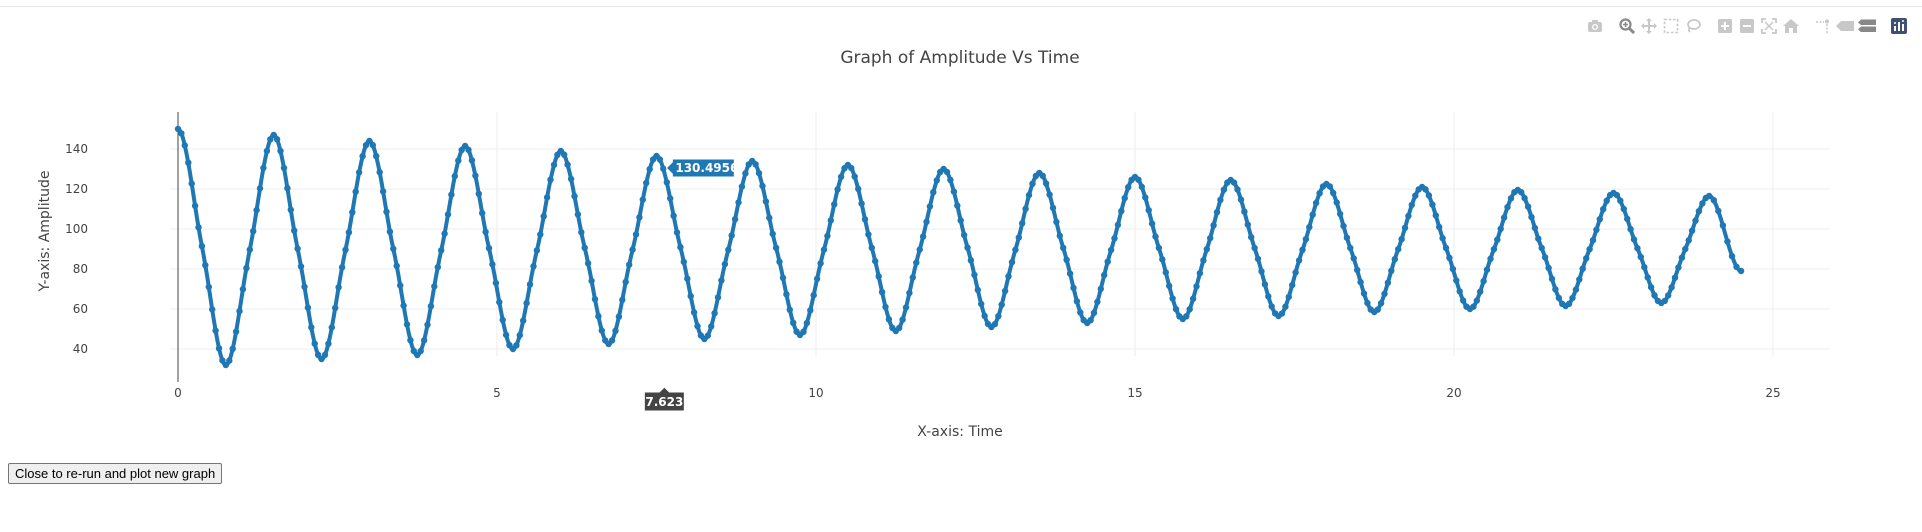 Image resolution: width=1922 pixels, height=532 pixels. What do you see at coordinates (115, 473) in the screenshot?
I see `close-rerun-button: Close to re-run and plot new graph` at bounding box center [115, 473].